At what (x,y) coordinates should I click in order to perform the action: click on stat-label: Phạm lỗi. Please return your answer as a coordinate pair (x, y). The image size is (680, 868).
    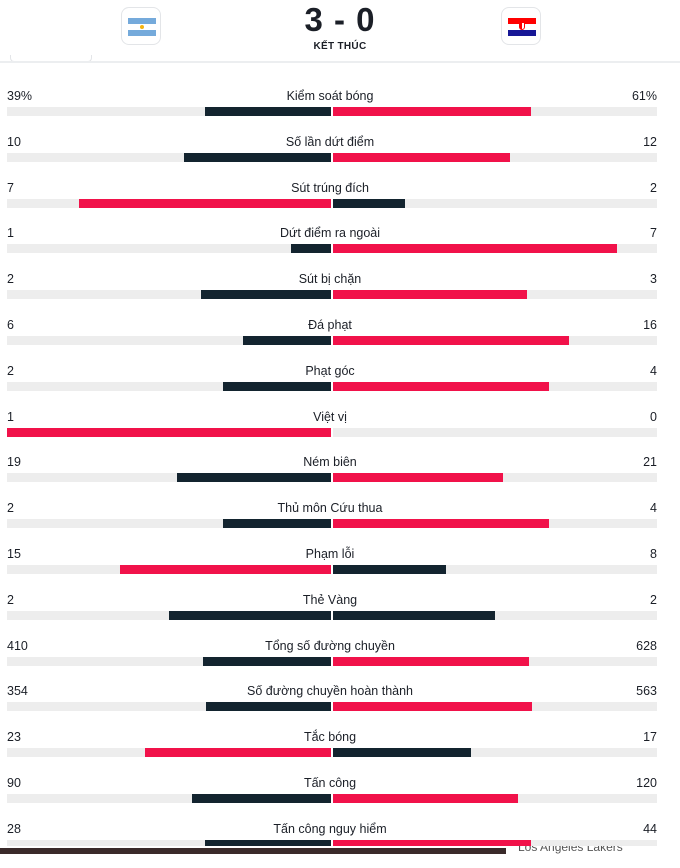
    Looking at the image, I should click on (330, 554).